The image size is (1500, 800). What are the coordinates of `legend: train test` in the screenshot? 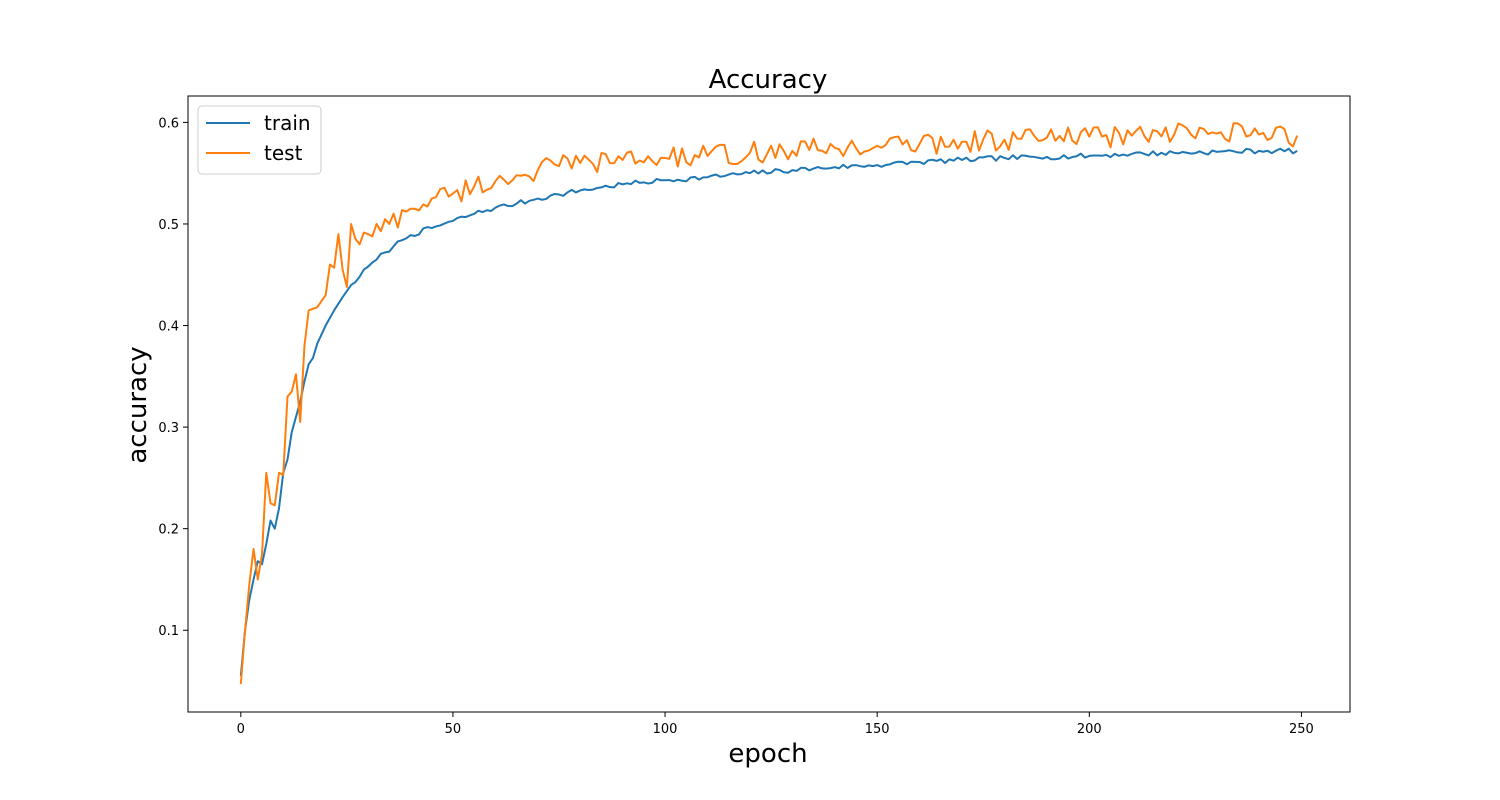 It's located at (259, 140).